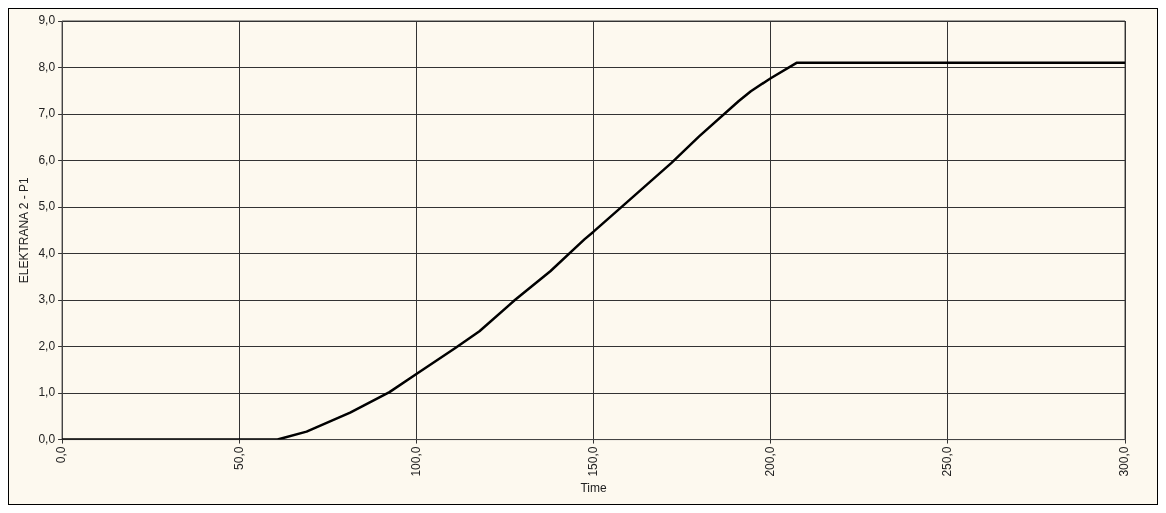 The height and width of the screenshot is (513, 1166). Describe the element at coordinates (47, 252) in the screenshot. I see `y-tick-label: 4,0` at that location.